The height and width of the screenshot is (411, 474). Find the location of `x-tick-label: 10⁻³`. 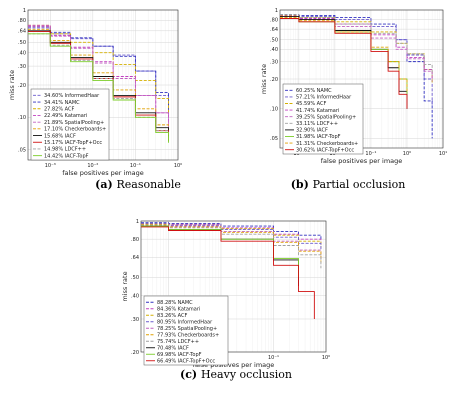

x-tick-label: 10⁻³ is located at coordinates (50, 166).